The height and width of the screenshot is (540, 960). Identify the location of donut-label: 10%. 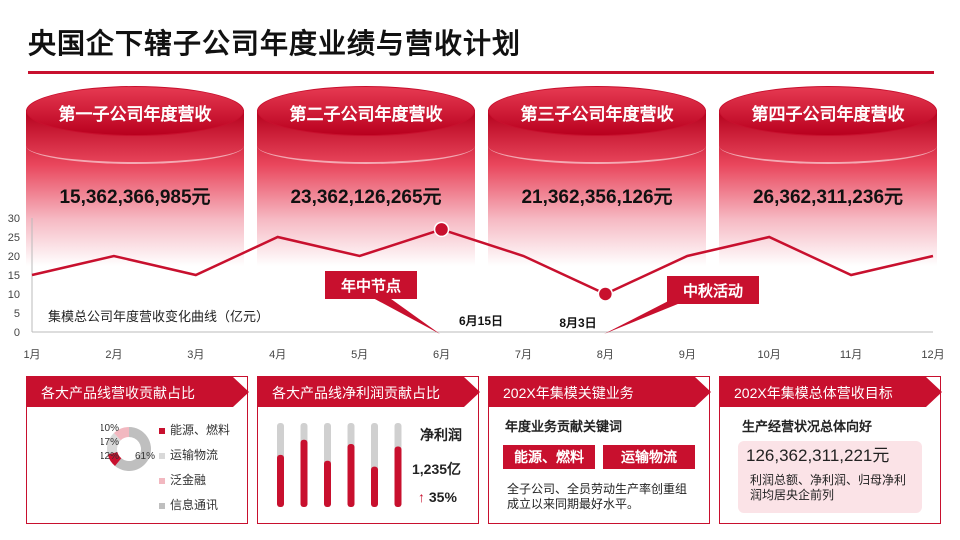
(110, 428).